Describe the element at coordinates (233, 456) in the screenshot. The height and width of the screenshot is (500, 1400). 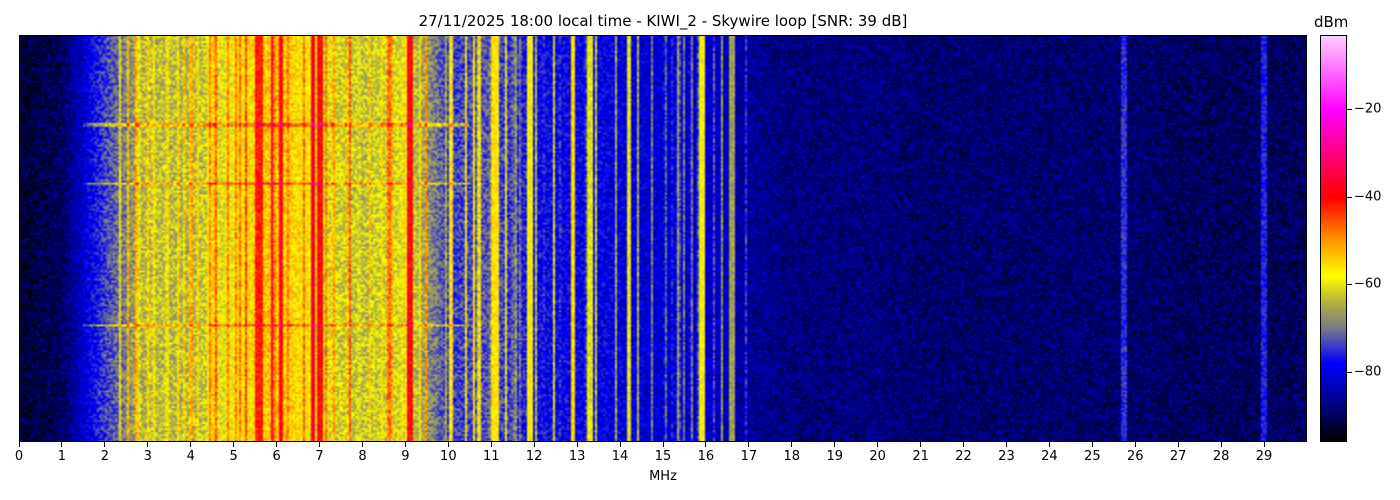
I see `x-tick-label: 5` at that location.